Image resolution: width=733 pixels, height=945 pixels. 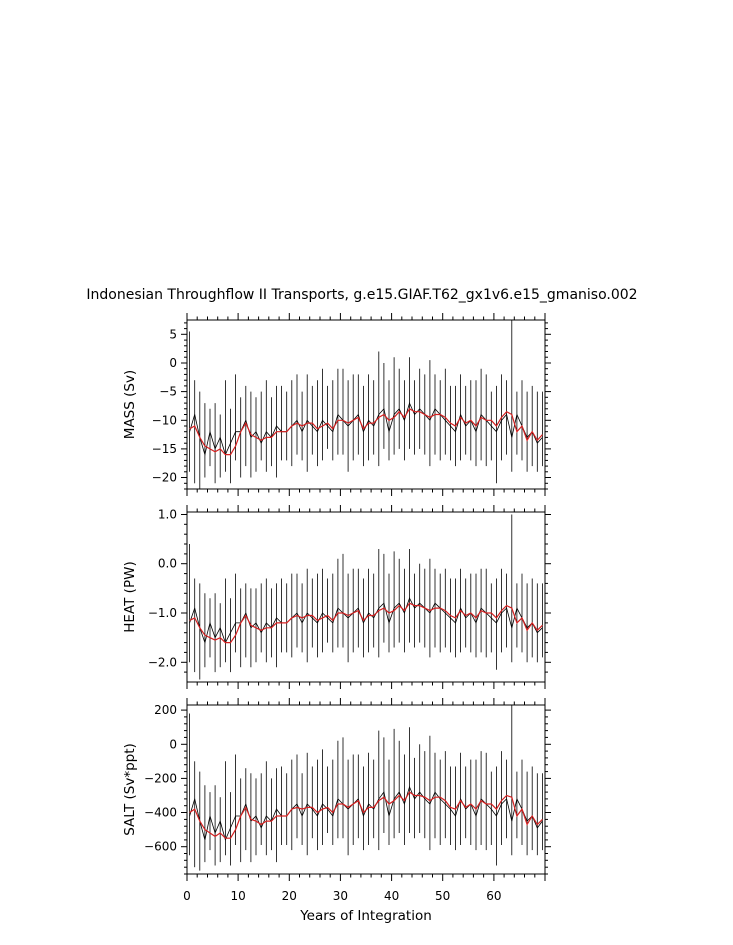 I want to click on salt-y-tick-label: −400, so click(x=160, y=813).